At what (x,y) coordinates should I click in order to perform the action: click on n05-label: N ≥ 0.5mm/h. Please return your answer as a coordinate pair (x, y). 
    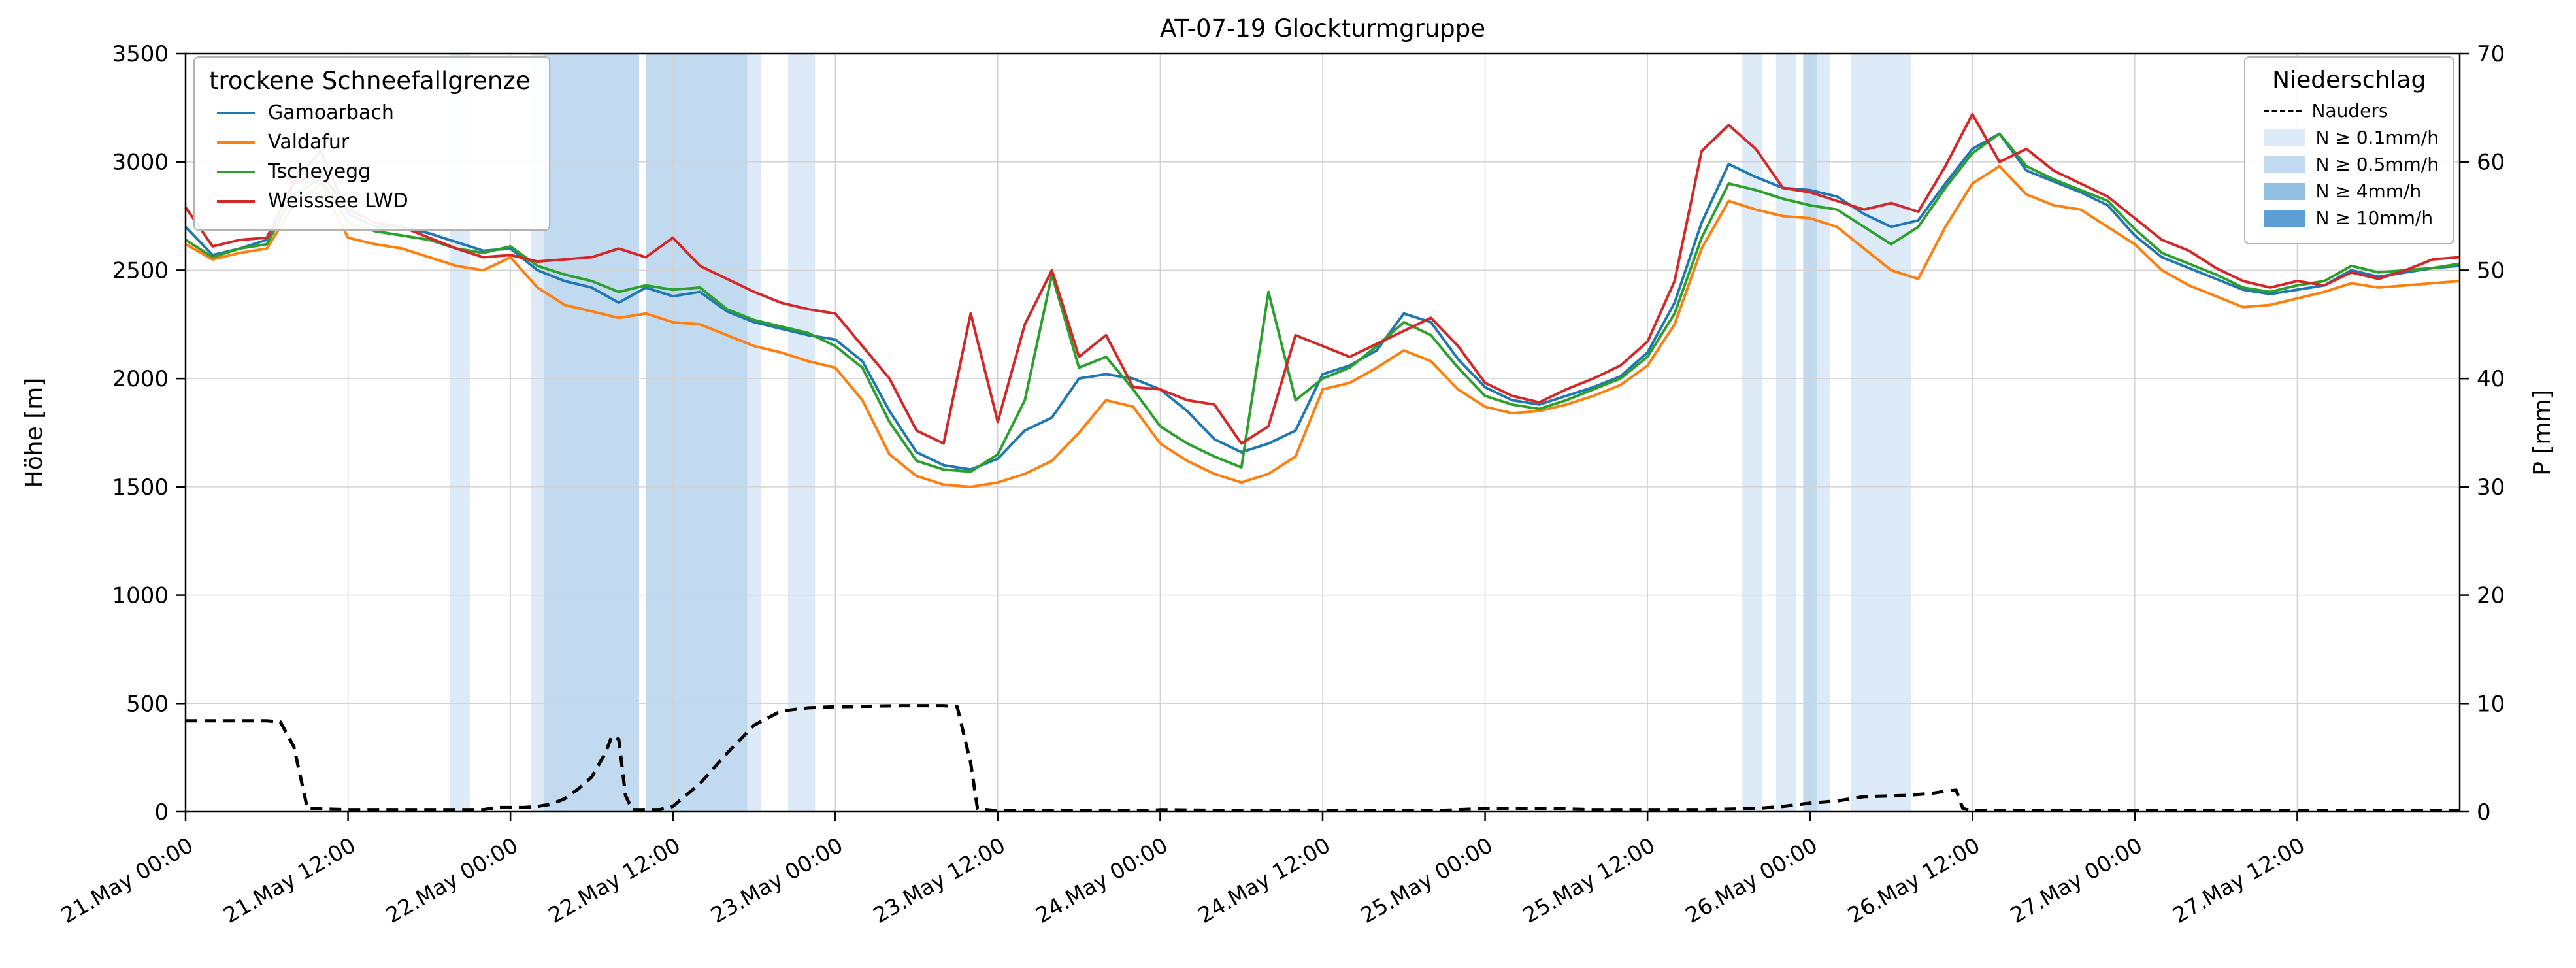
    Looking at the image, I should click on (2377, 164).